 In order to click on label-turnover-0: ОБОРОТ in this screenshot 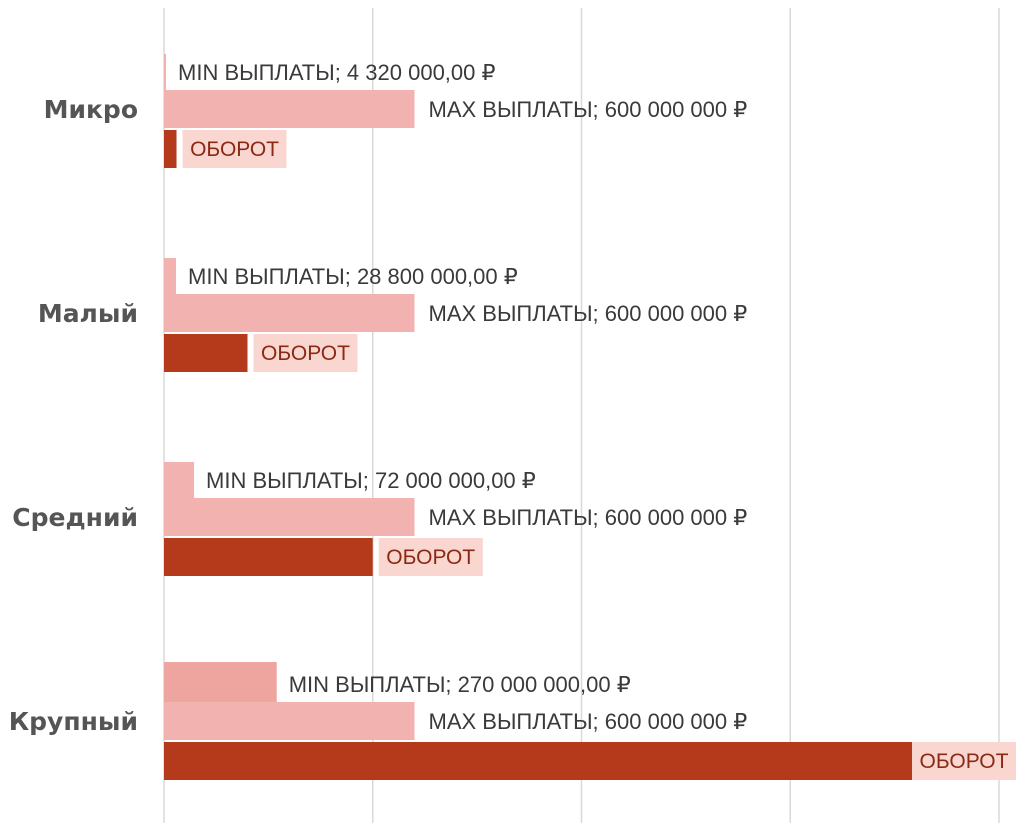, I will do `click(234, 149)`.